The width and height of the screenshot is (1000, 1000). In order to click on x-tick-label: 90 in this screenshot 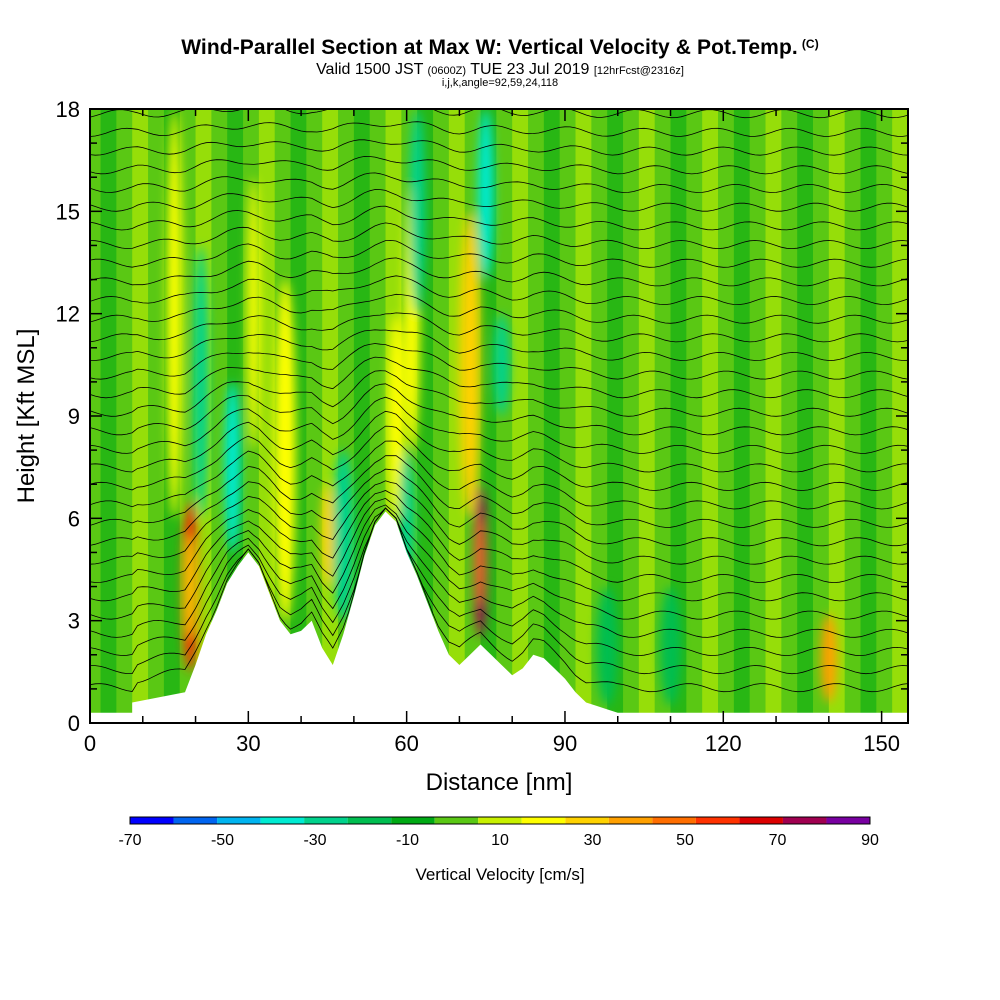, I will do `click(565, 743)`.